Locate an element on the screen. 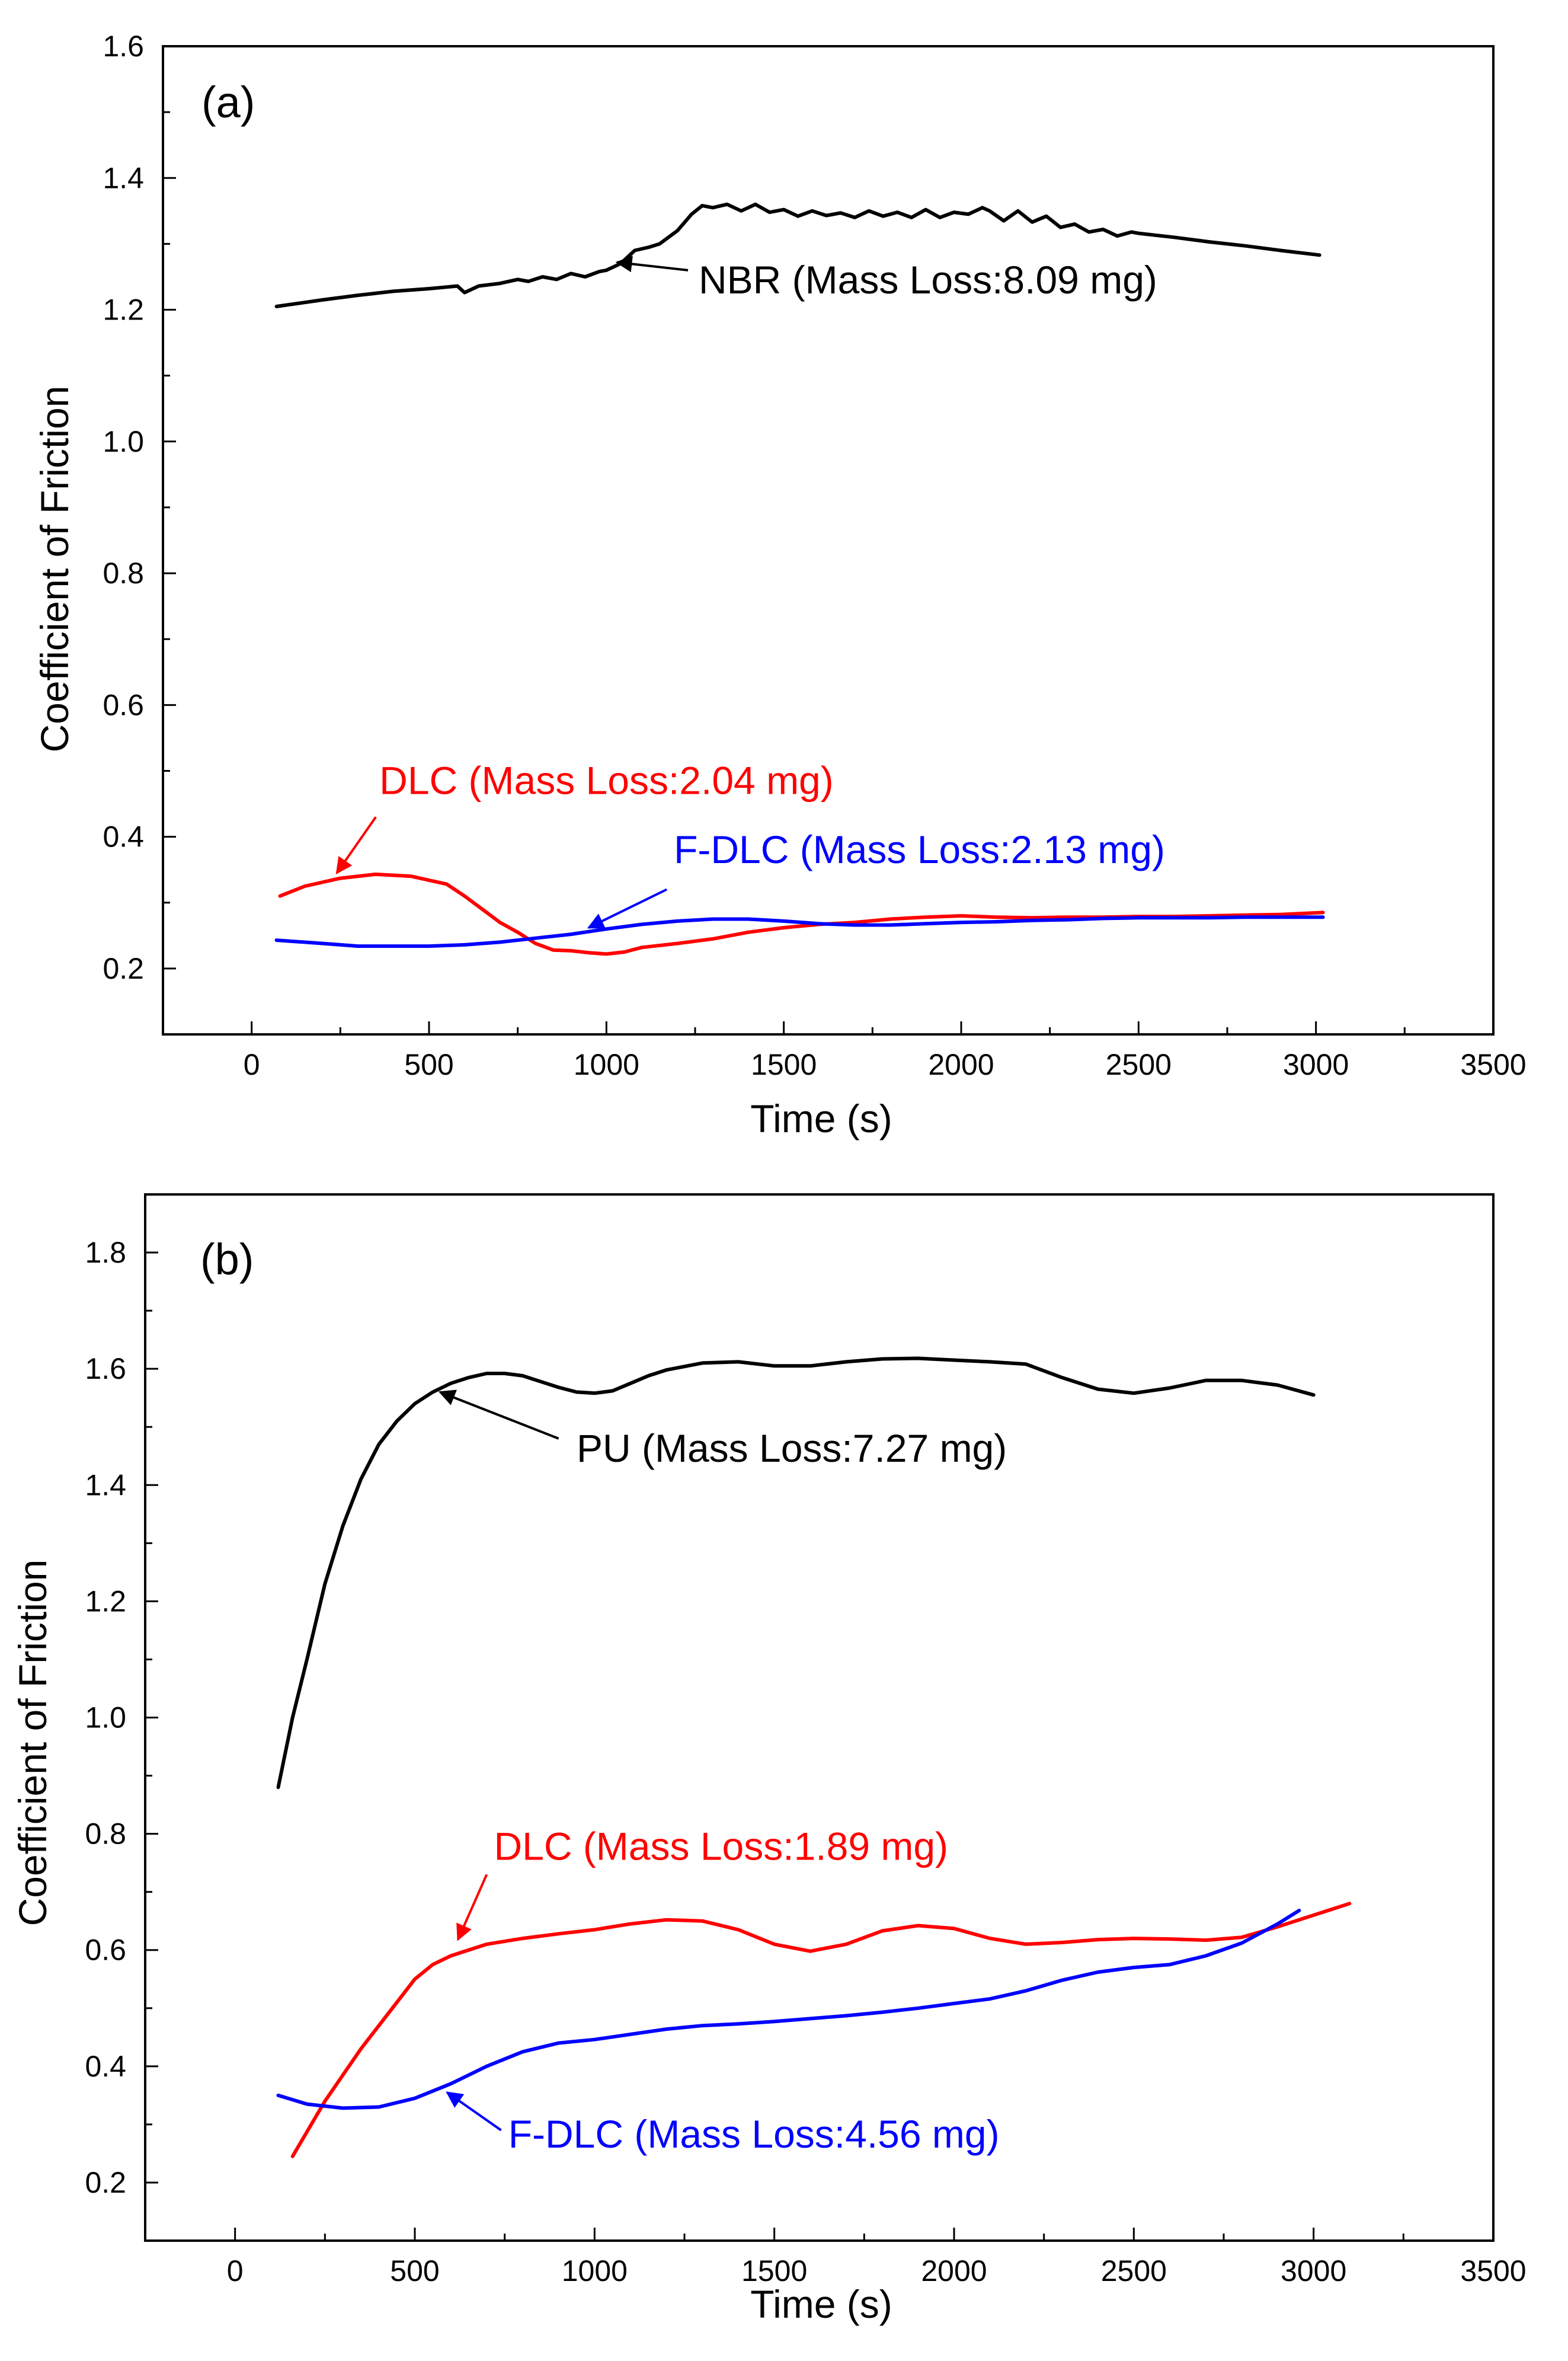 The image size is (1568, 2361). annotation-label: F-DLC (Mass Loss:2.13 mg) is located at coordinates (919, 850).